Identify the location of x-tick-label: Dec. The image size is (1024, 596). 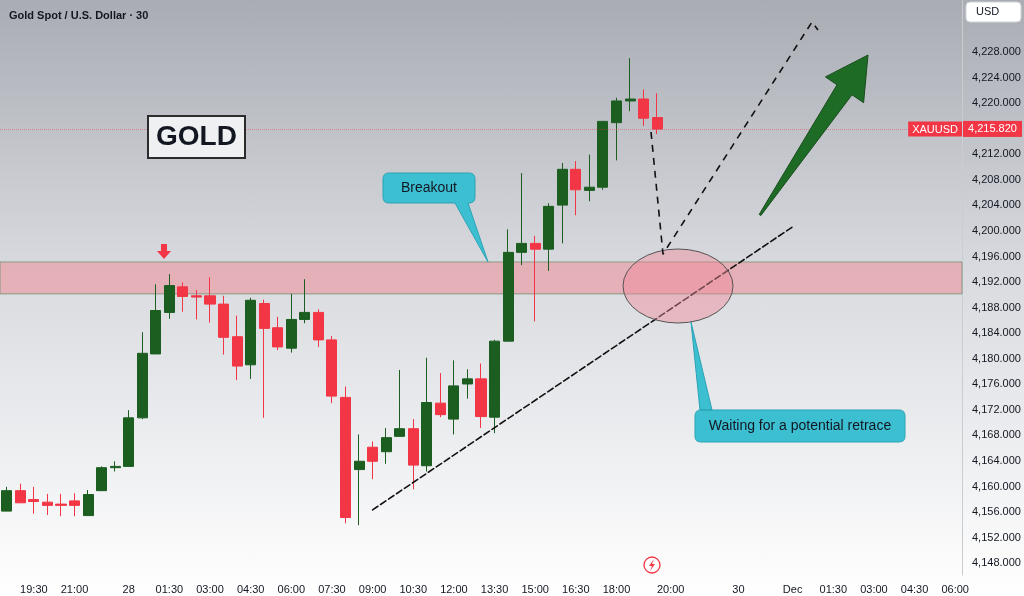
(792, 588).